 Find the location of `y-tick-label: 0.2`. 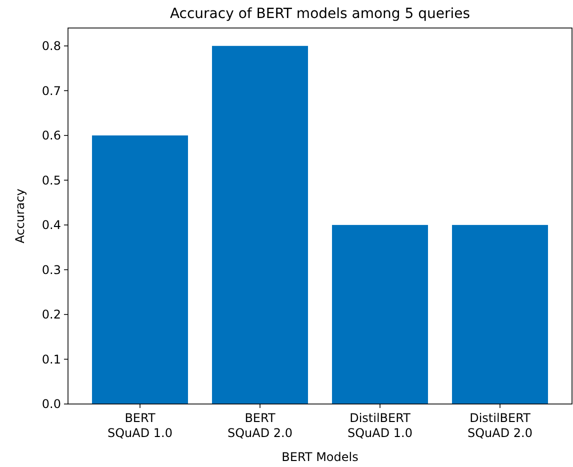

y-tick-label: 0.2 is located at coordinates (51, 315).